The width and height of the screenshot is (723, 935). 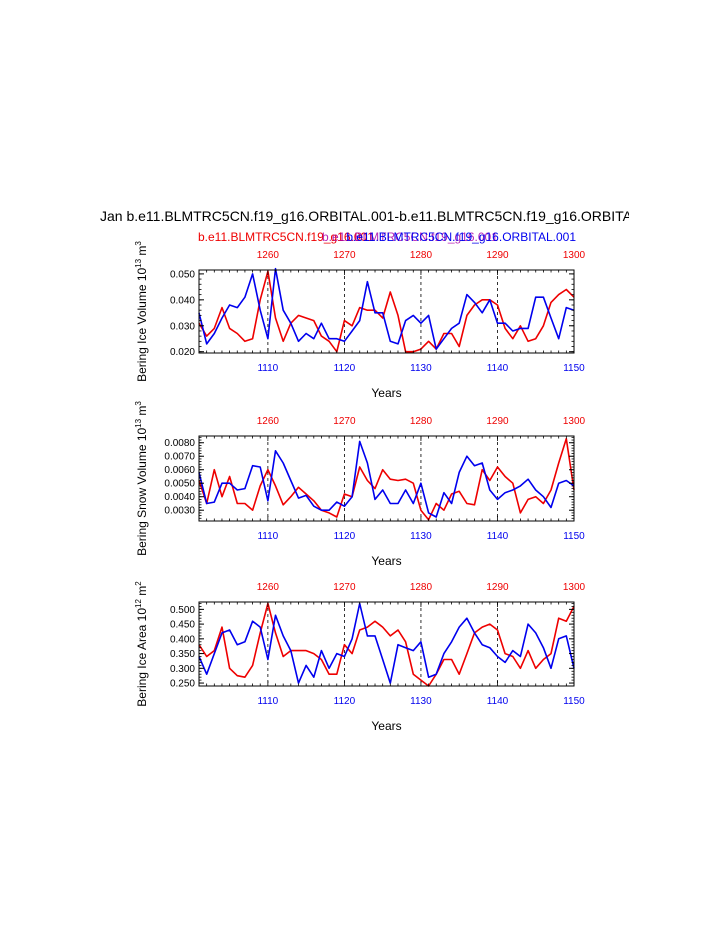 What do you see at coordinates (179, 497) in the screenshot?
I see `y-tick-label: 0.0040` at bounding box center [179, 497].